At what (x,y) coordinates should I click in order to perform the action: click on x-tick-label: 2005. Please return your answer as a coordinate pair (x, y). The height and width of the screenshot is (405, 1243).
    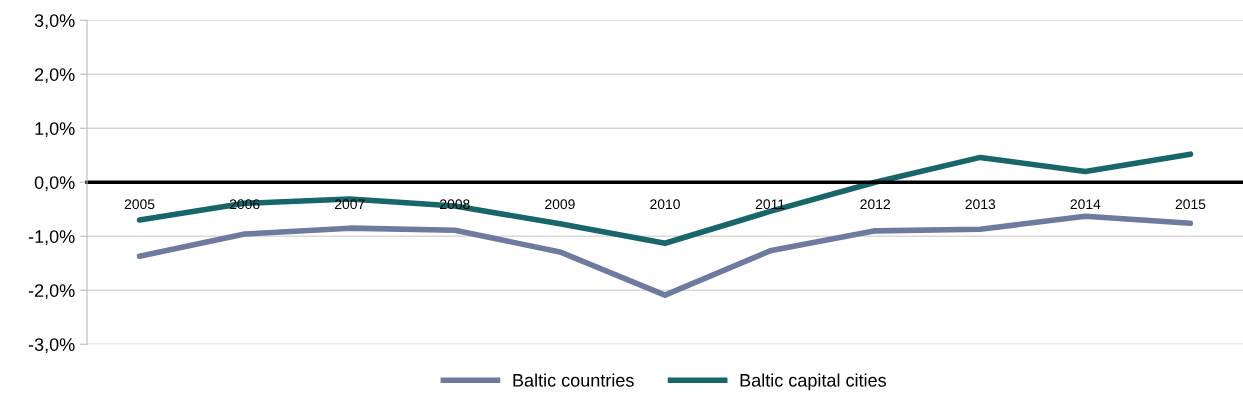
    Looking at the image, I should click on (139, 204).